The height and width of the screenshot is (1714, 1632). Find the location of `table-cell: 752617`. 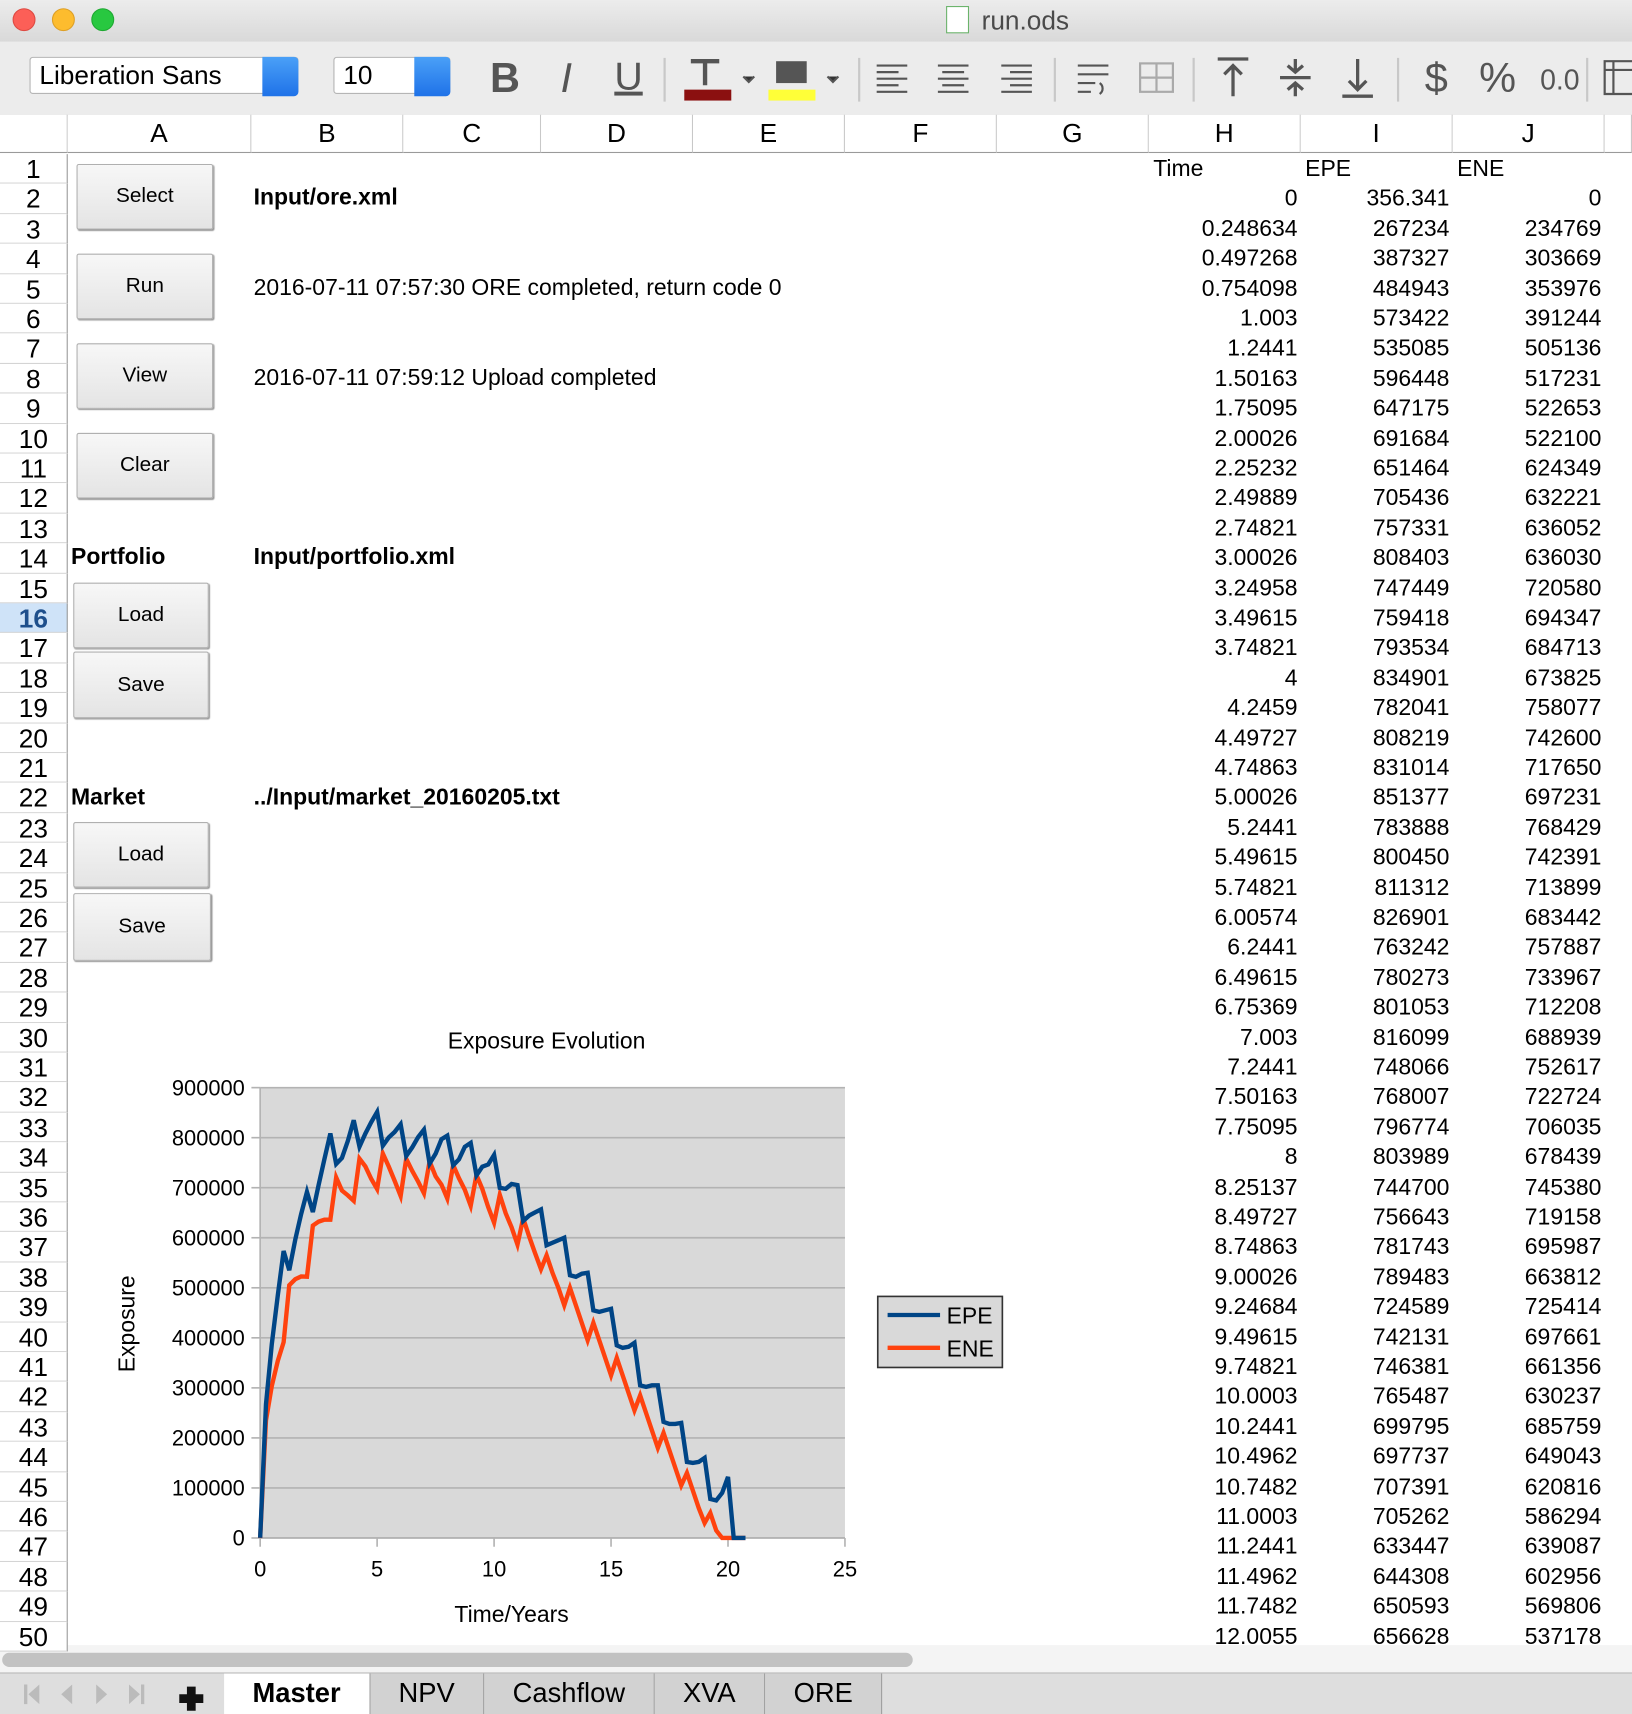

table-cell: 752617 is located at coordinates (1563, 1067).